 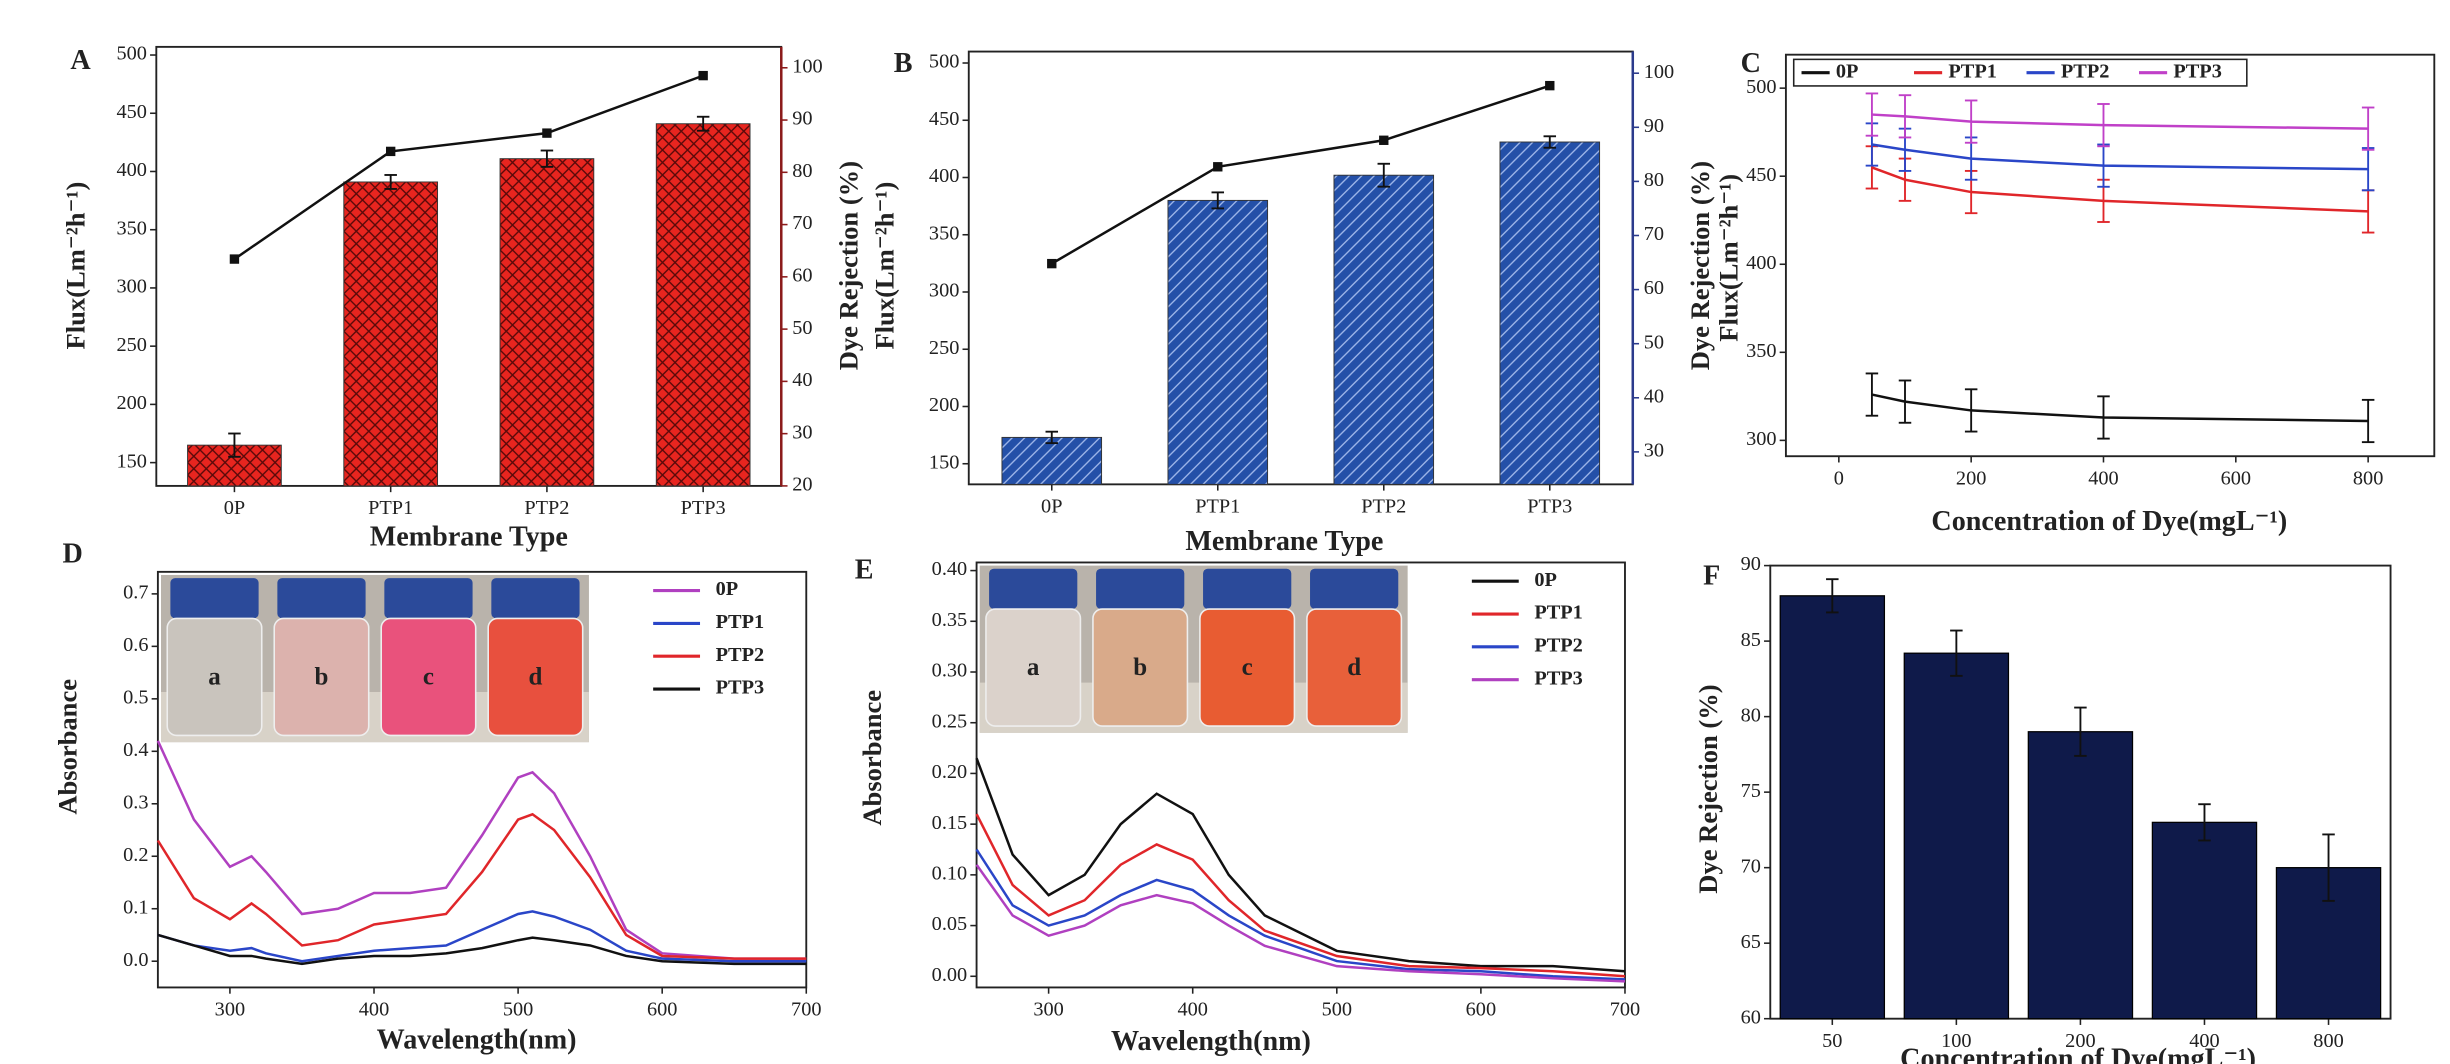 I want to click on x-tick-label: 200, so click(x=1971, y=478).